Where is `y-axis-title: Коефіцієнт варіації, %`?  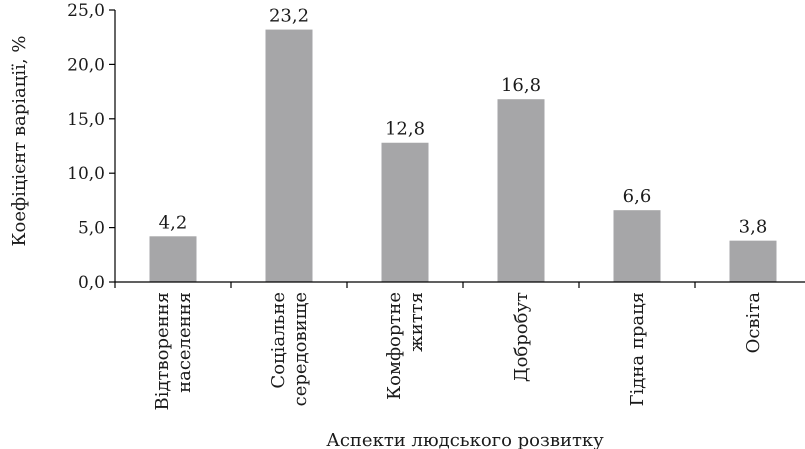
y-axis-title: Коефіцієнт варіації, % is located at coordinates (19, 141).